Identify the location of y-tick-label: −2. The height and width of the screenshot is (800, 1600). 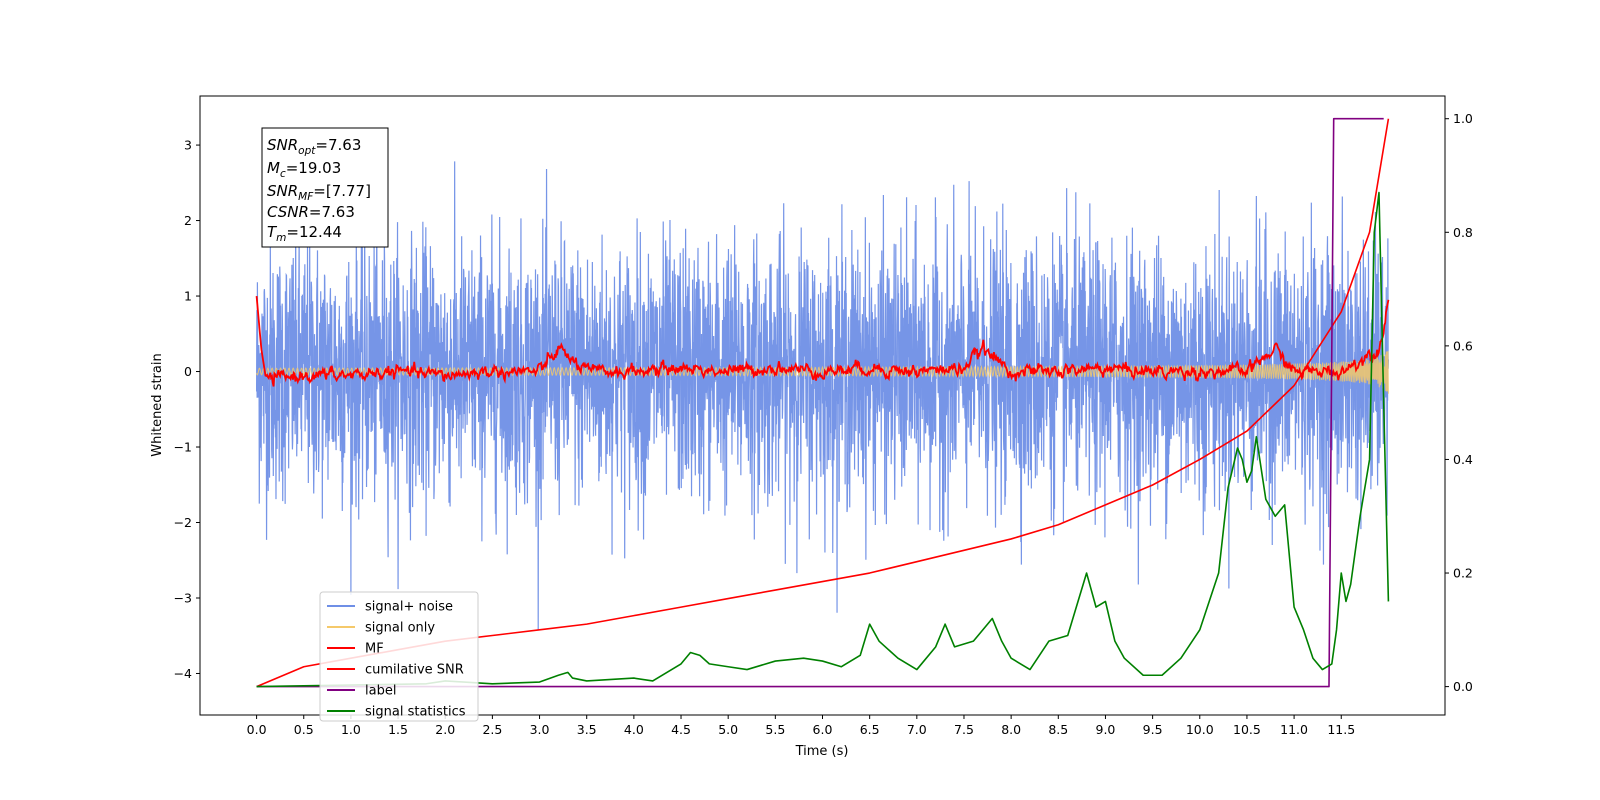
(183, 522).